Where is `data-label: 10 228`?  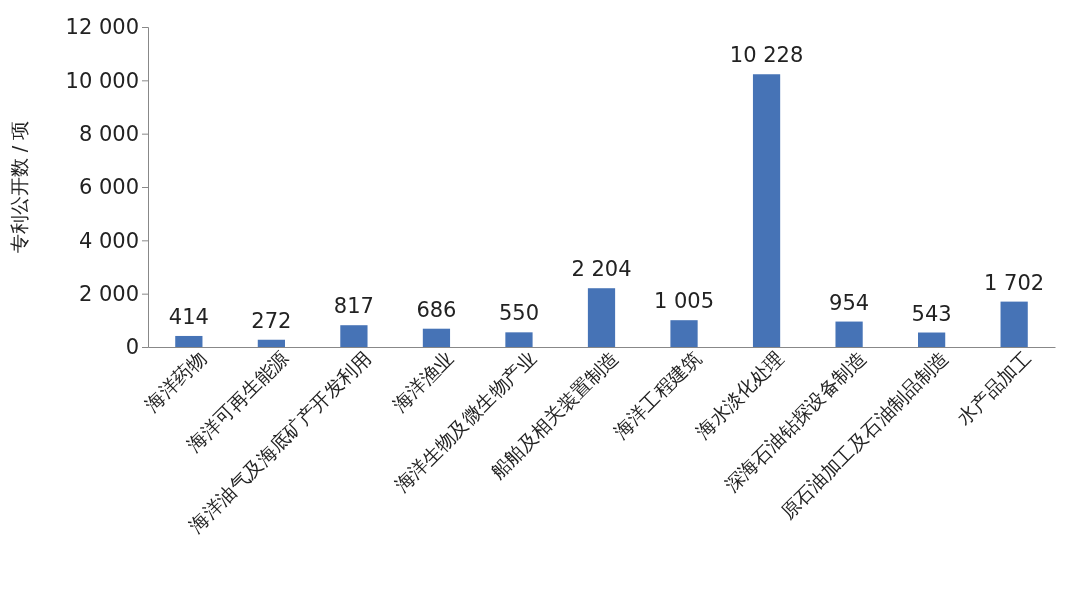
data-label: 10 228 is located at coordinates (766, 55).